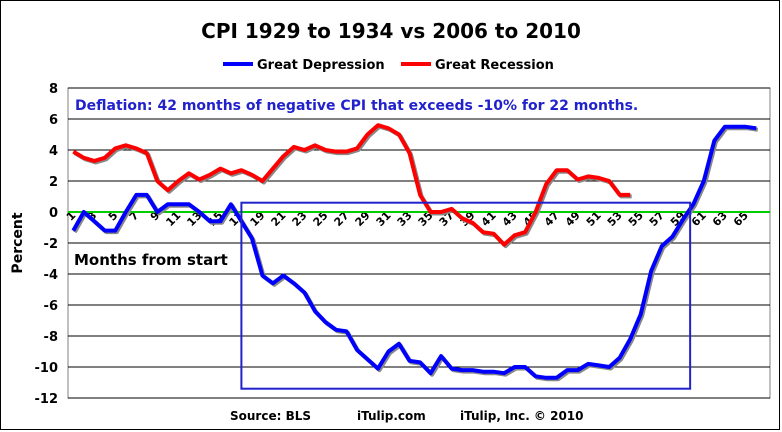 The width and height of the screenshot is (782, 432). Describe the element at coordinates (53, 151) in the screenshot. I see `y-tick-label: 4` at that location.